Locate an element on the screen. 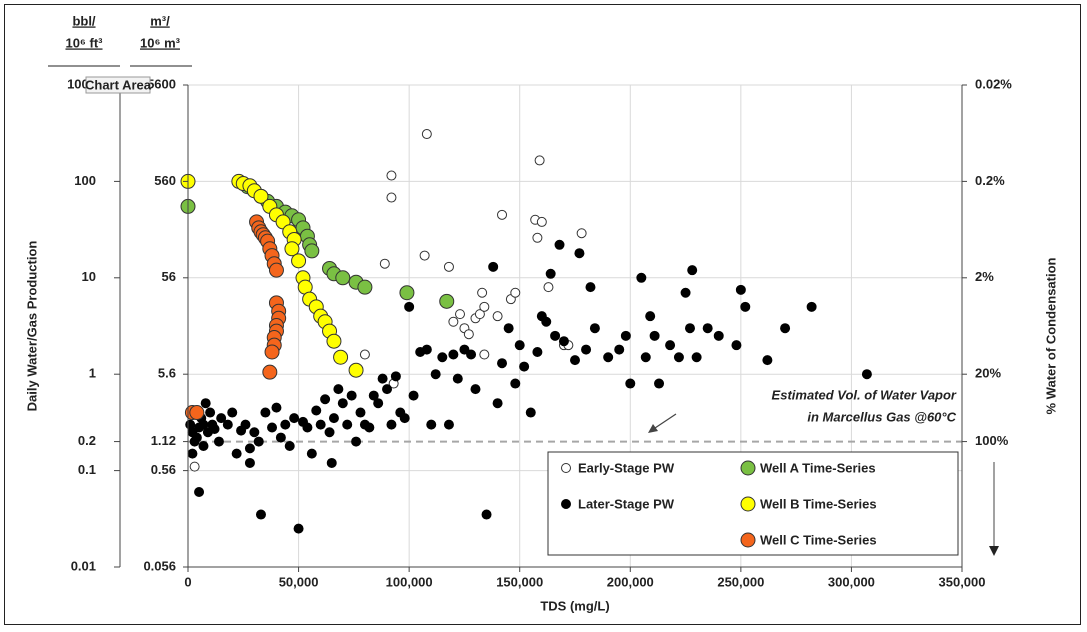  legend-label: Early-Stage PW is located at coordinates (626, 467).